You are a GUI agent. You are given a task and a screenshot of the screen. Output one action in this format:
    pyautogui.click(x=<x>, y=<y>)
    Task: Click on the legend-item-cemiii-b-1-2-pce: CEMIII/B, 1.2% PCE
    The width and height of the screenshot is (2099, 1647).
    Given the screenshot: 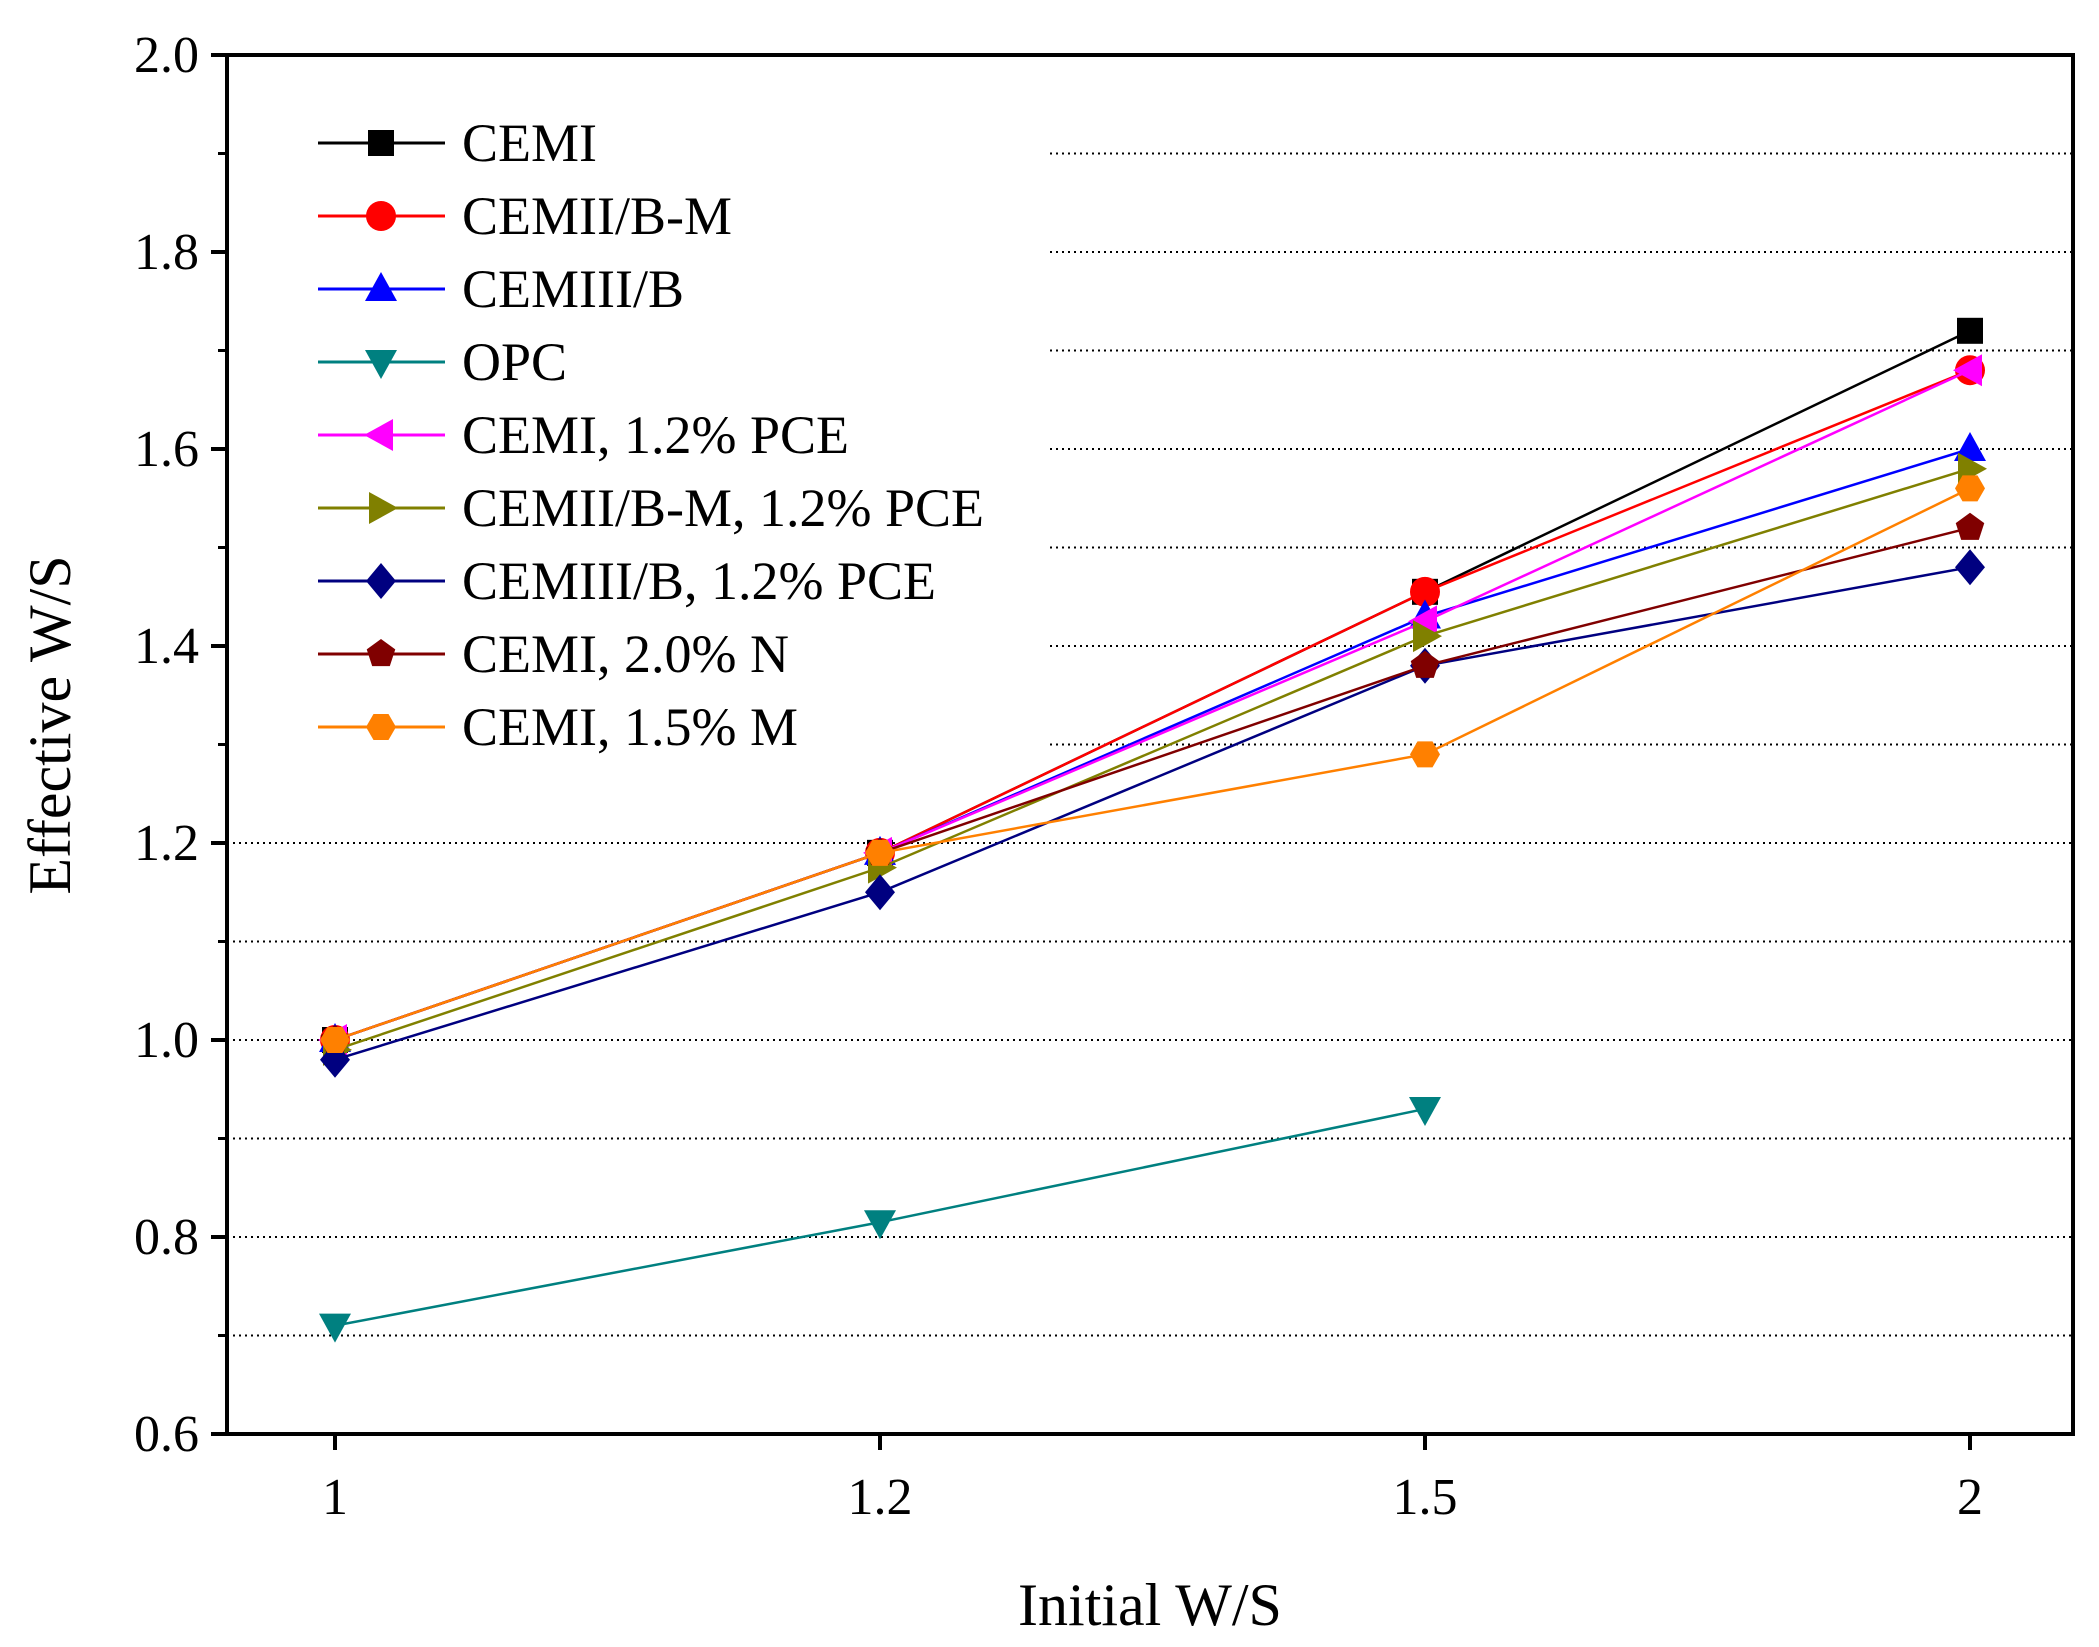 What is the action you would take?
    pyautogui.click(x=627, y=581)
    